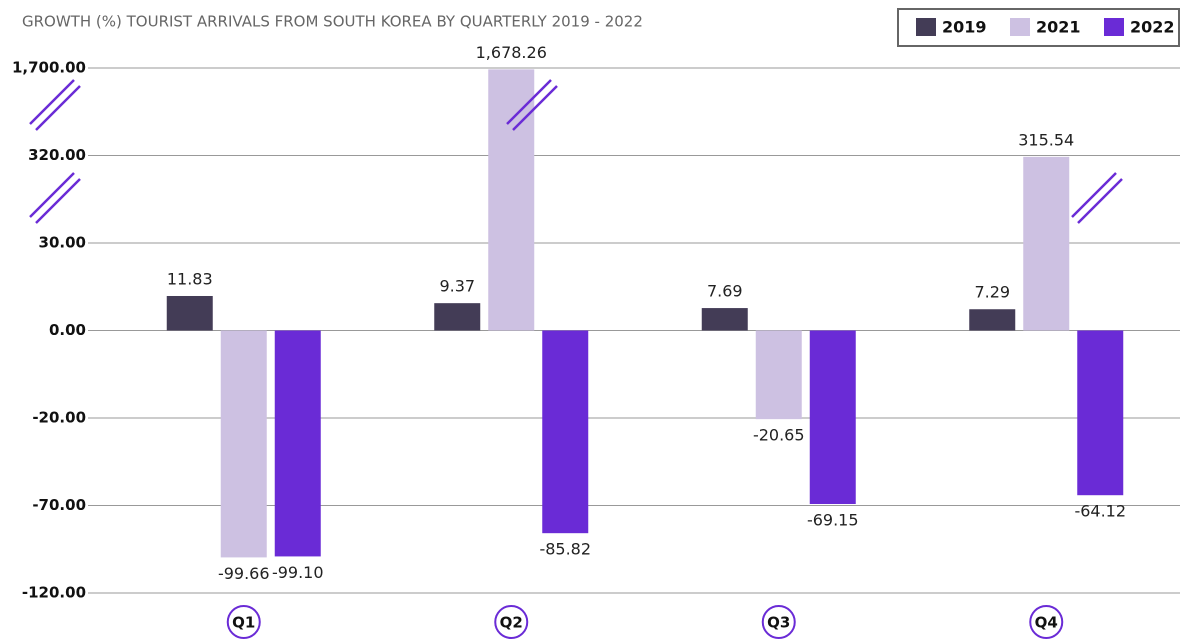 Image resolution: width=1180 pixels, height=644 pixels. What do you see at coordinates (779, 435) in the screenshot?
I see `value-label: -20.65` at bounding box center [779, 435].